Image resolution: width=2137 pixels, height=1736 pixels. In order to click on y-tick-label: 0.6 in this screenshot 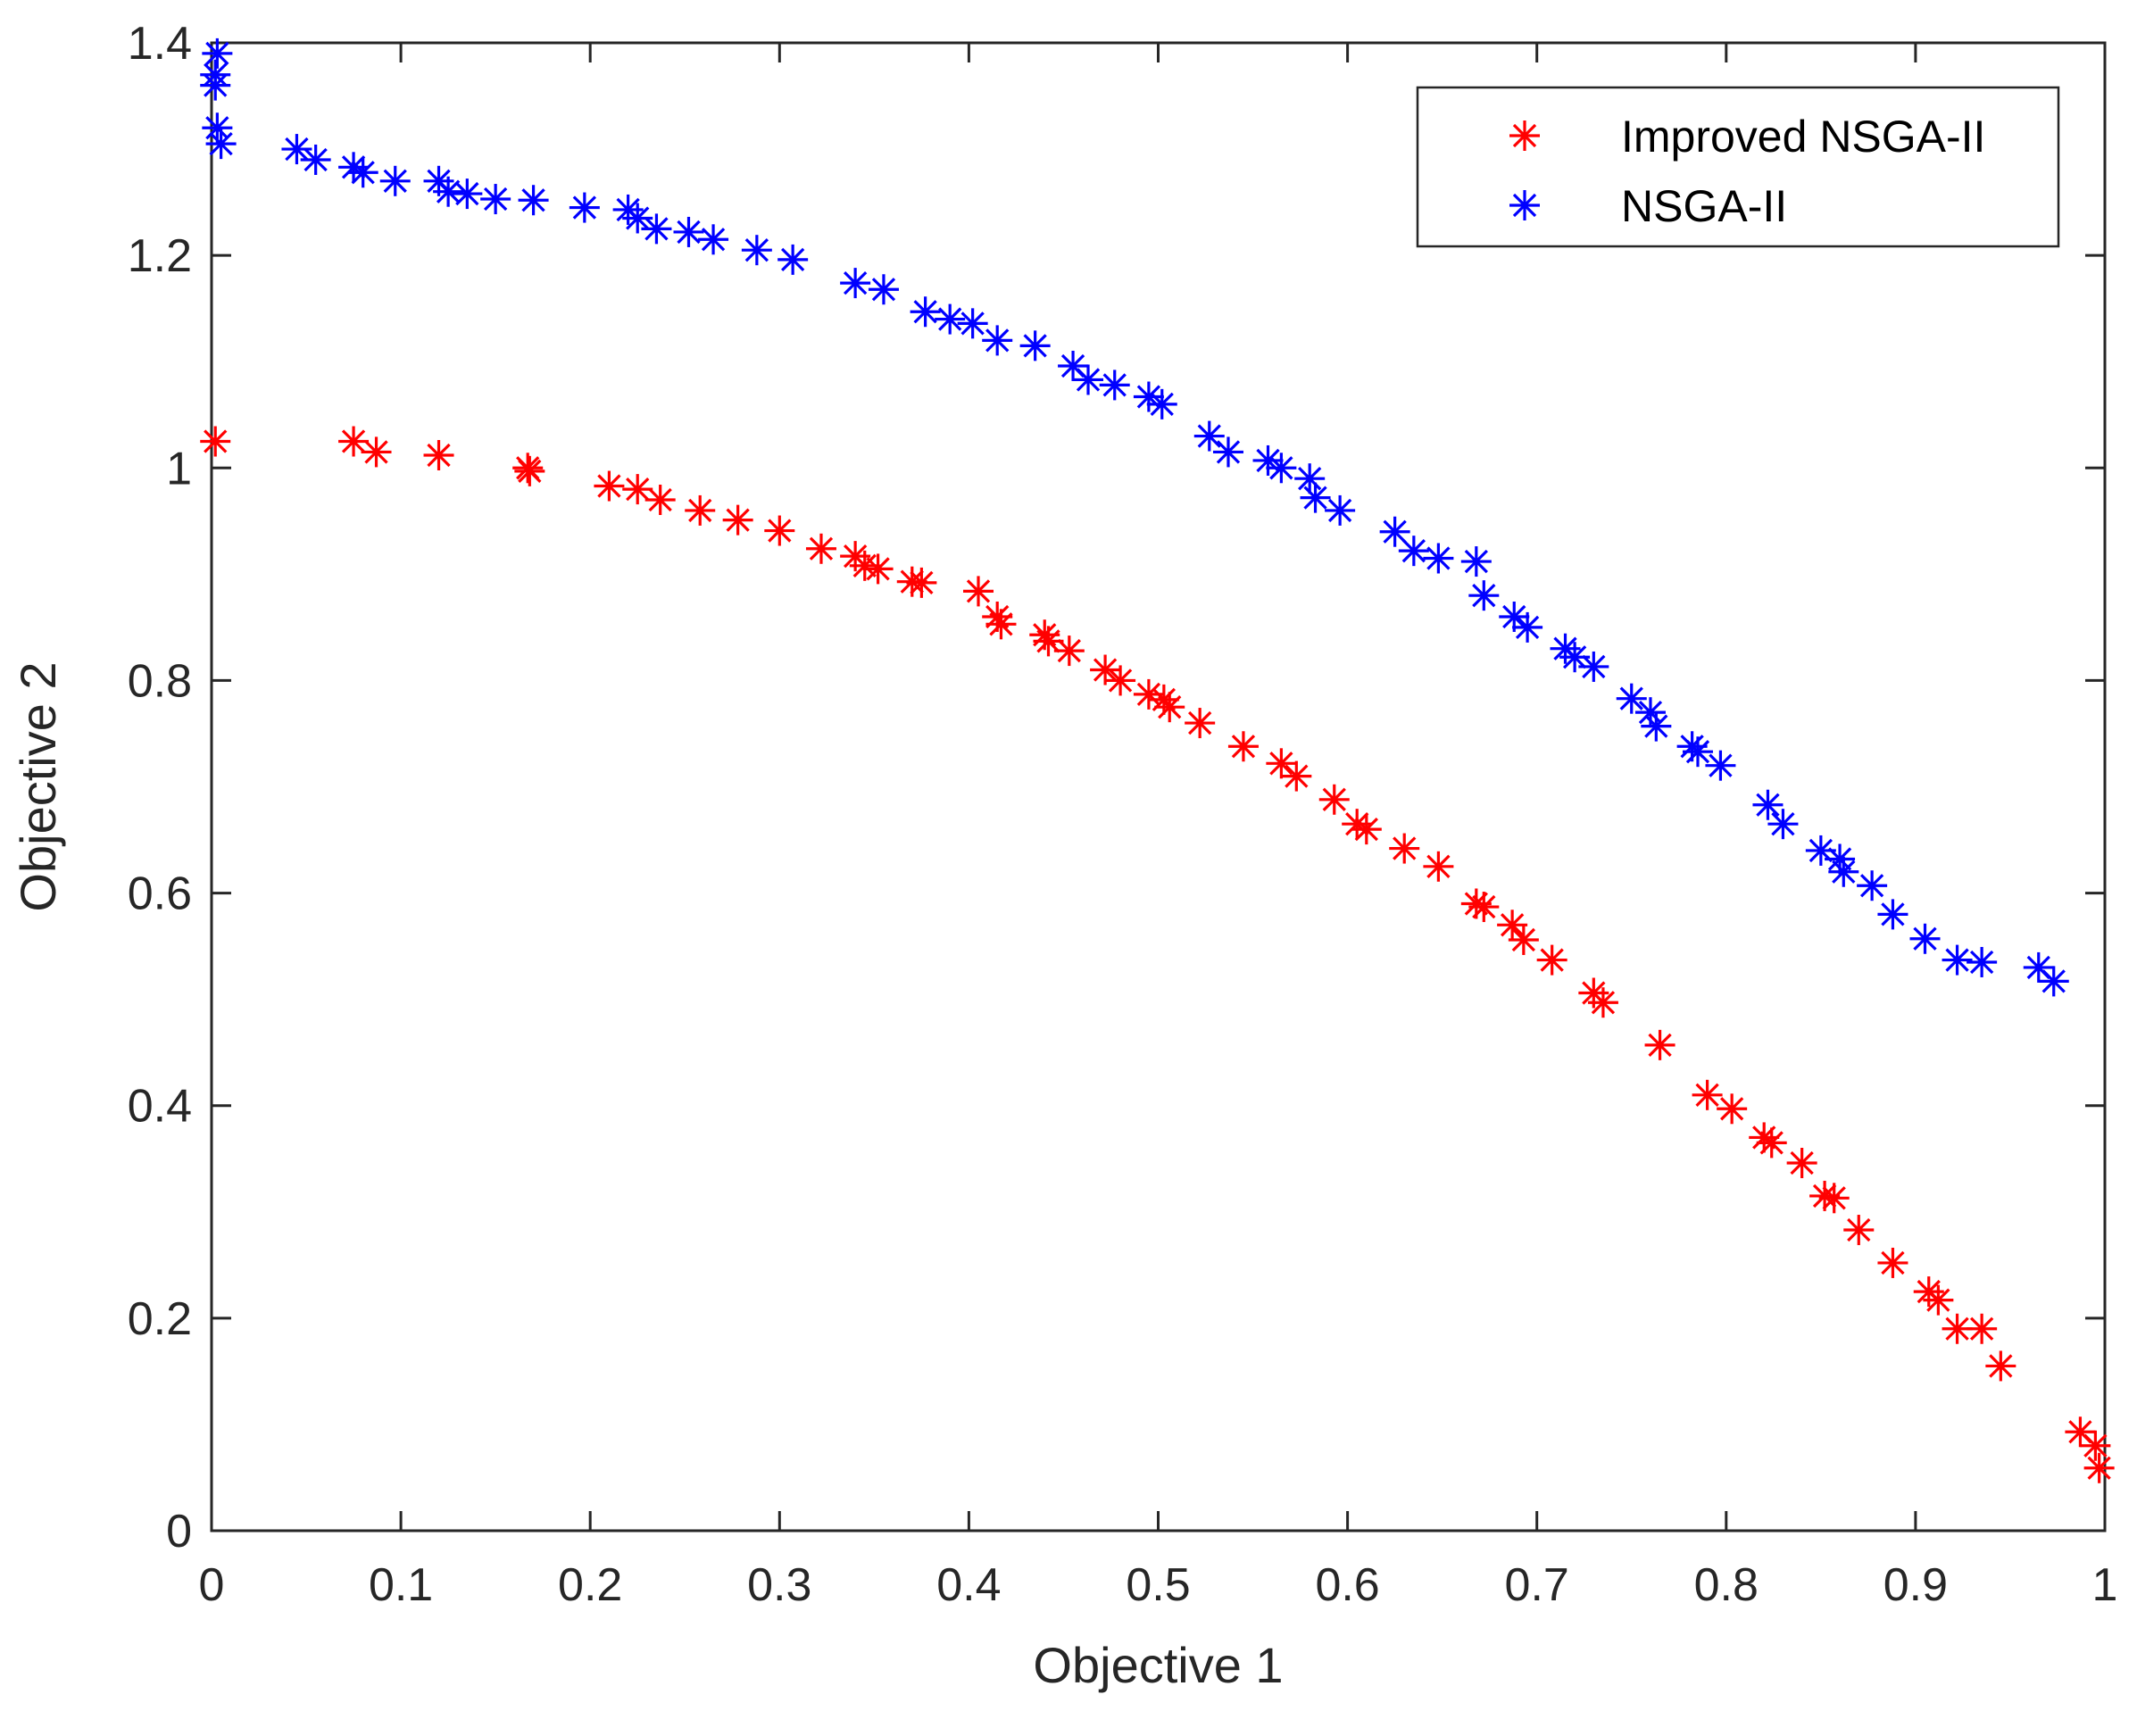, I will do `click(160, 894)`.